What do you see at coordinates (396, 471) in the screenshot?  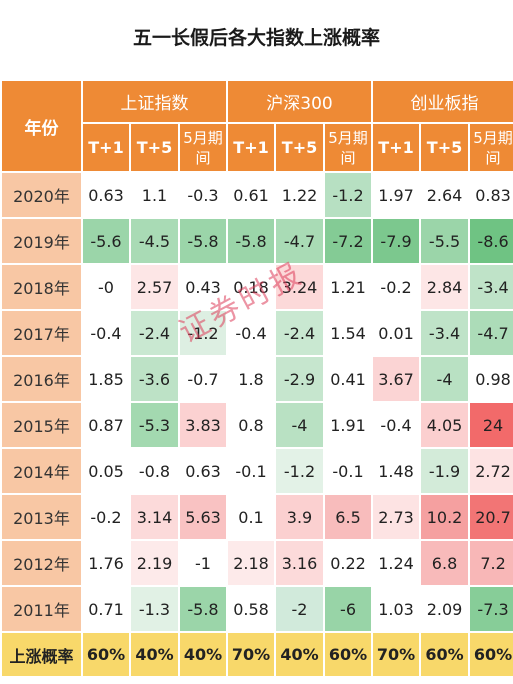 I see `value-cell: 1.48` at bounding box center [396, 471].